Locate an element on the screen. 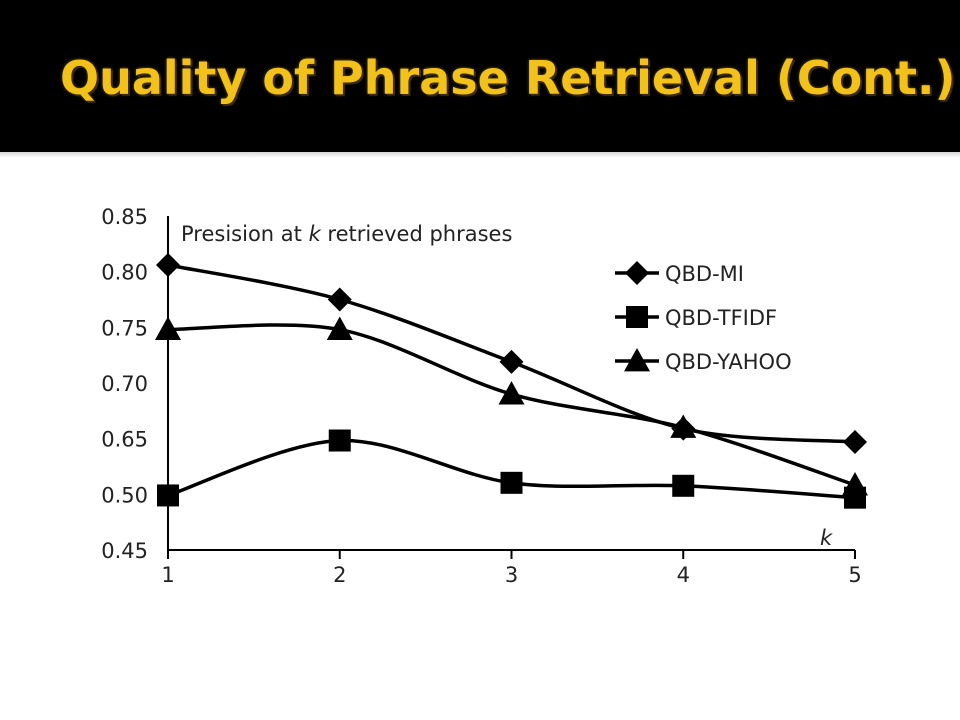 The height and width of the screenshot is (720, 960). y-tick-label: 0.80 is located at coordinates (124, 273).